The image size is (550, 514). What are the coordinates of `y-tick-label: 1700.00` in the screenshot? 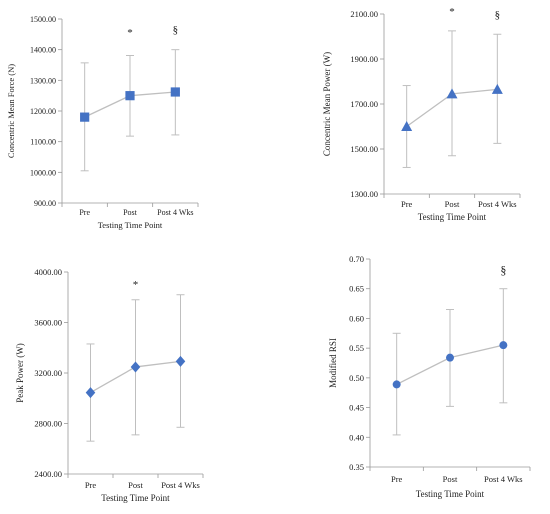 It's located at (364, 104).